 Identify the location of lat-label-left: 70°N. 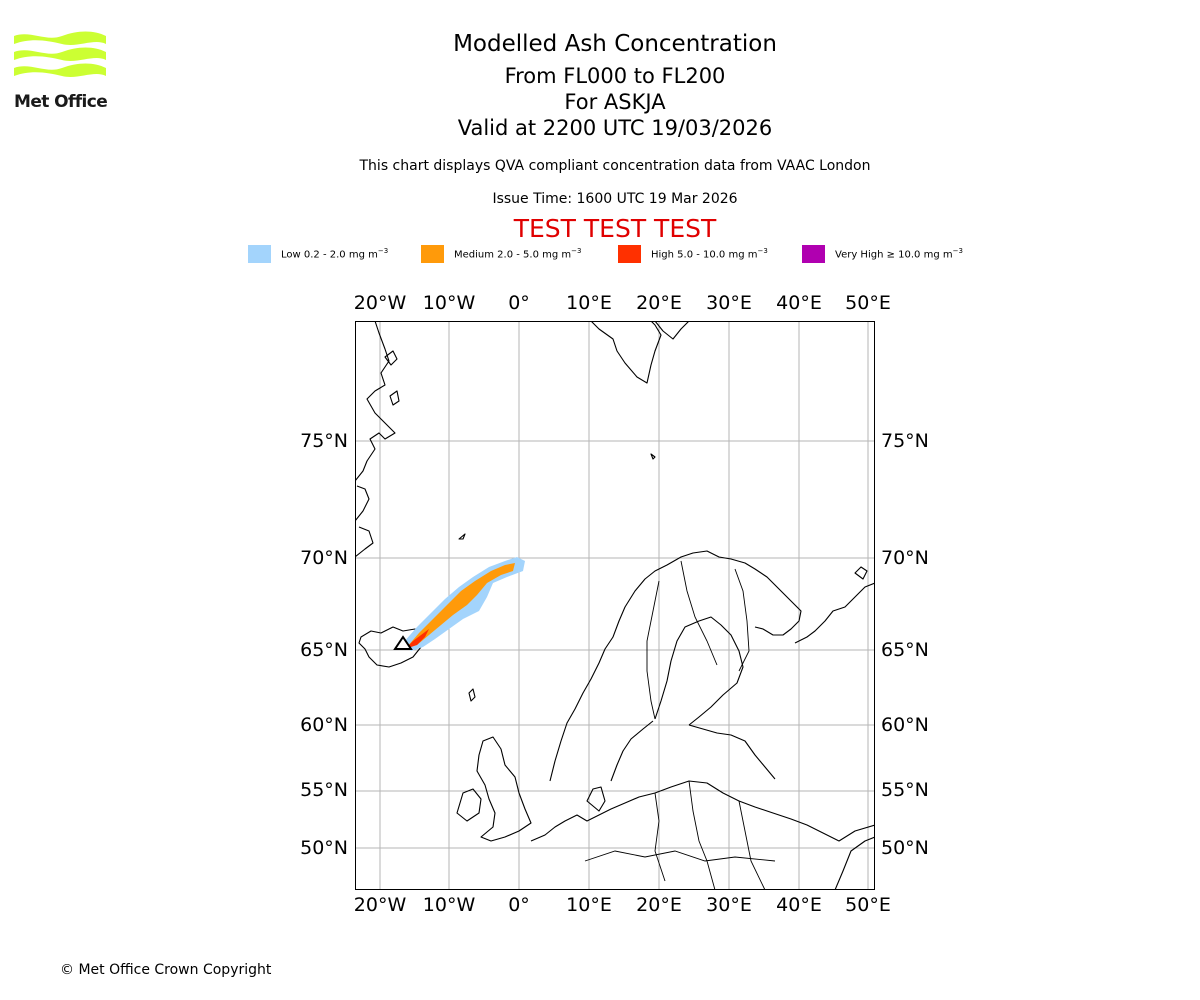
(324, 558).